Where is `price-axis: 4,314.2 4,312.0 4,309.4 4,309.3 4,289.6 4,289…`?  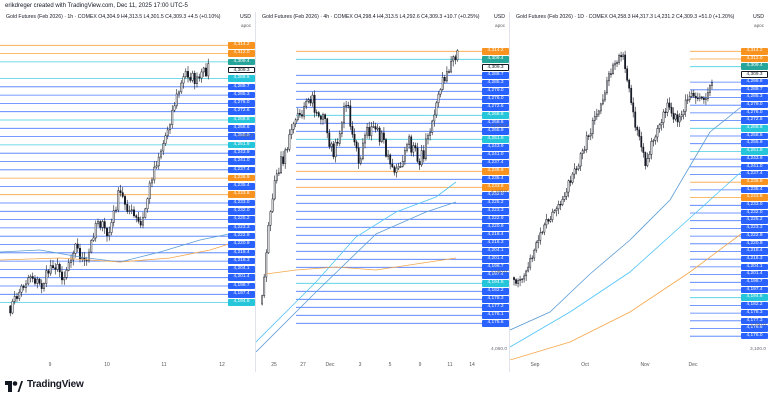 price-axis: 4,314.2 4,312.0 4,309.4 4,309.3 4,289.6 4,289… is located at coordinates (241, 186).